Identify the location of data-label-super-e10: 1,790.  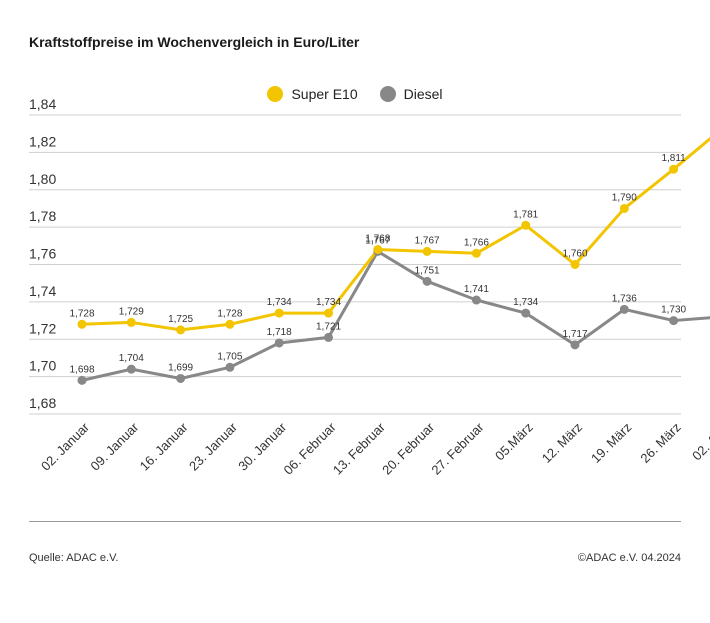
(624, 197).